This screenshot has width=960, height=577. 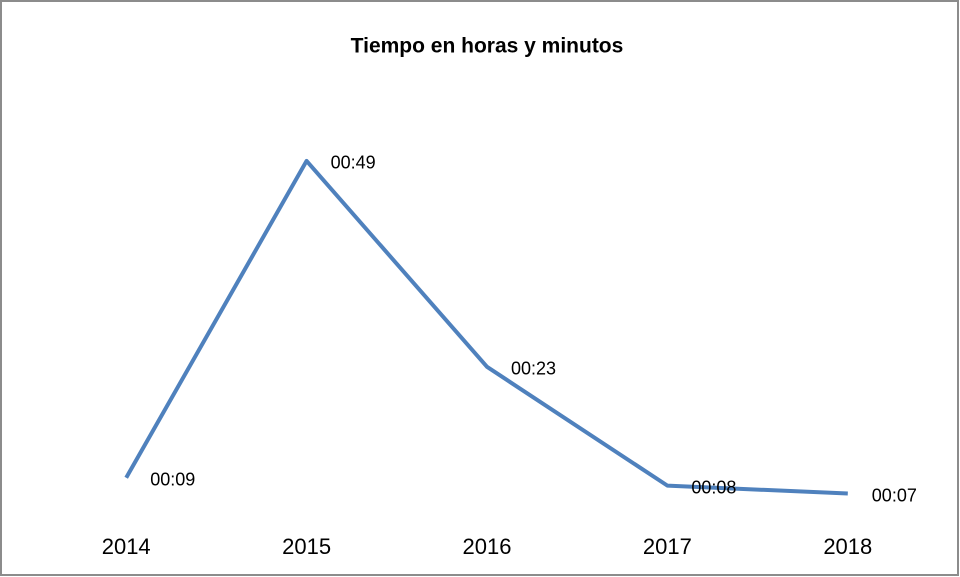 What do you see at coordinates (894, 495) in the screenshot?
I see `data-label: 00:07` at bounding box center [894, 495].